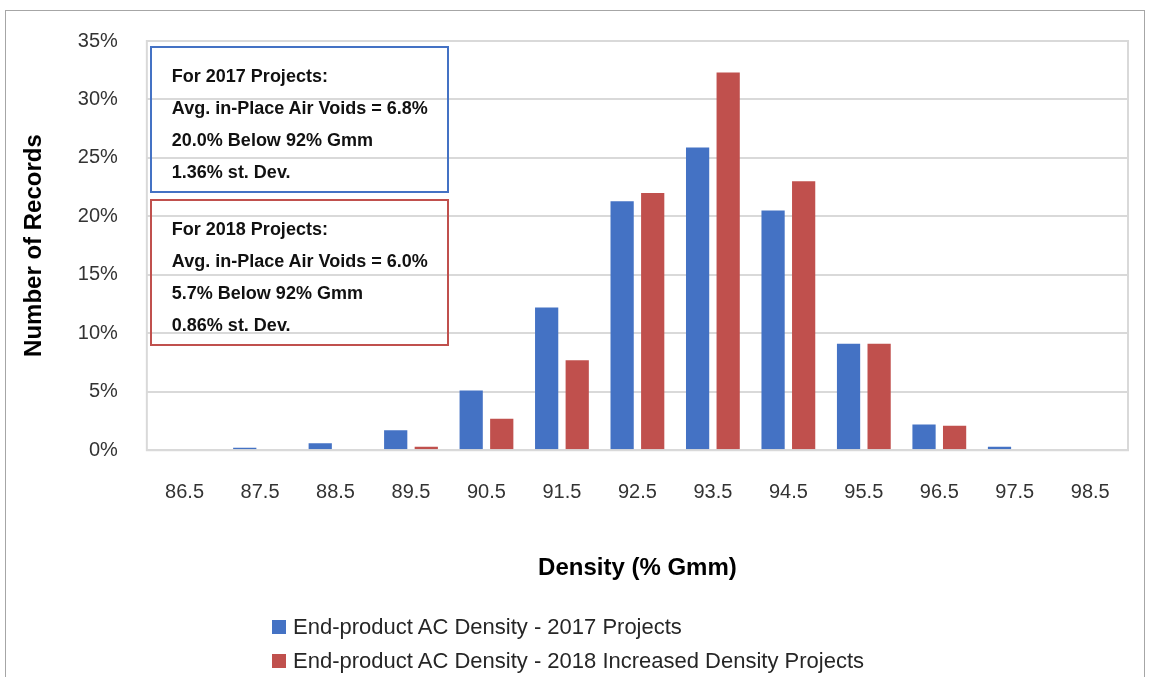 The height and width of the screenshot is (677, 1151). Describe the element at coordinates (98, 273) in the screenshot. I see `y-tick-label: 15%` at that location.